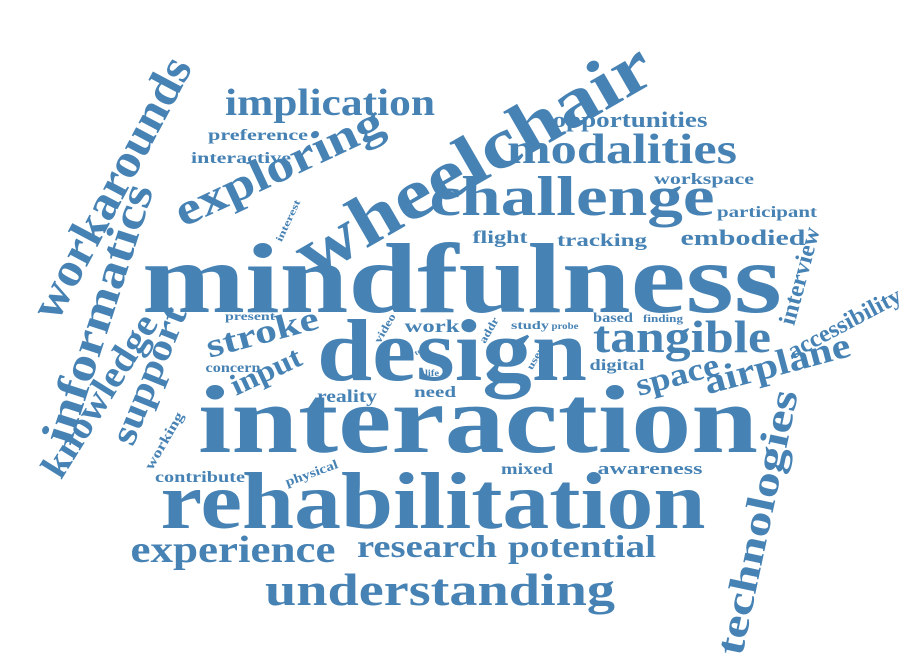  What do you see at coordinates (618, 365) in the screenshot?
I see `word-digital: digital` at bounding box center [618, 365].